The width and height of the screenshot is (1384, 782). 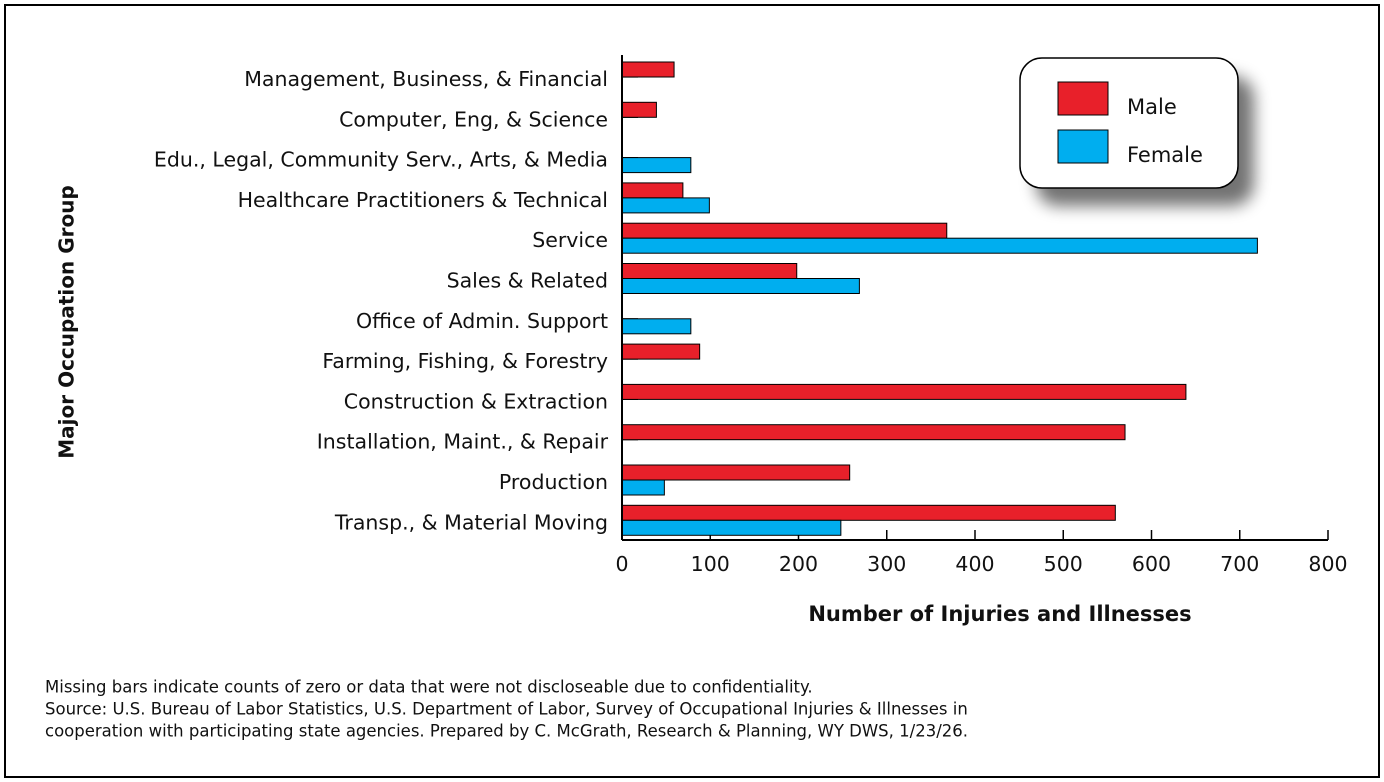 I want to click on x-tick-label: 300, so click(x=886, y=564).